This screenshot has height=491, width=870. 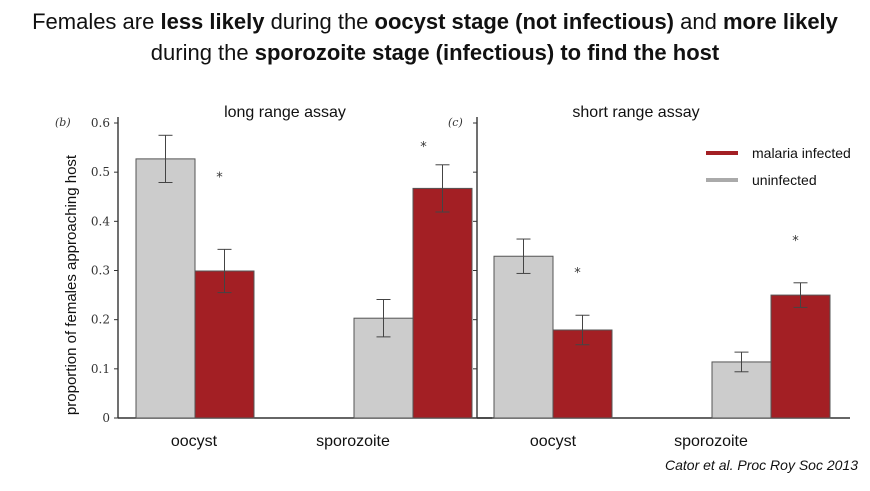 What do you see at coordinates (100, 320) in the screenshot?
I see `y-tick-label: 0.2` at bounding box center [100, 320].